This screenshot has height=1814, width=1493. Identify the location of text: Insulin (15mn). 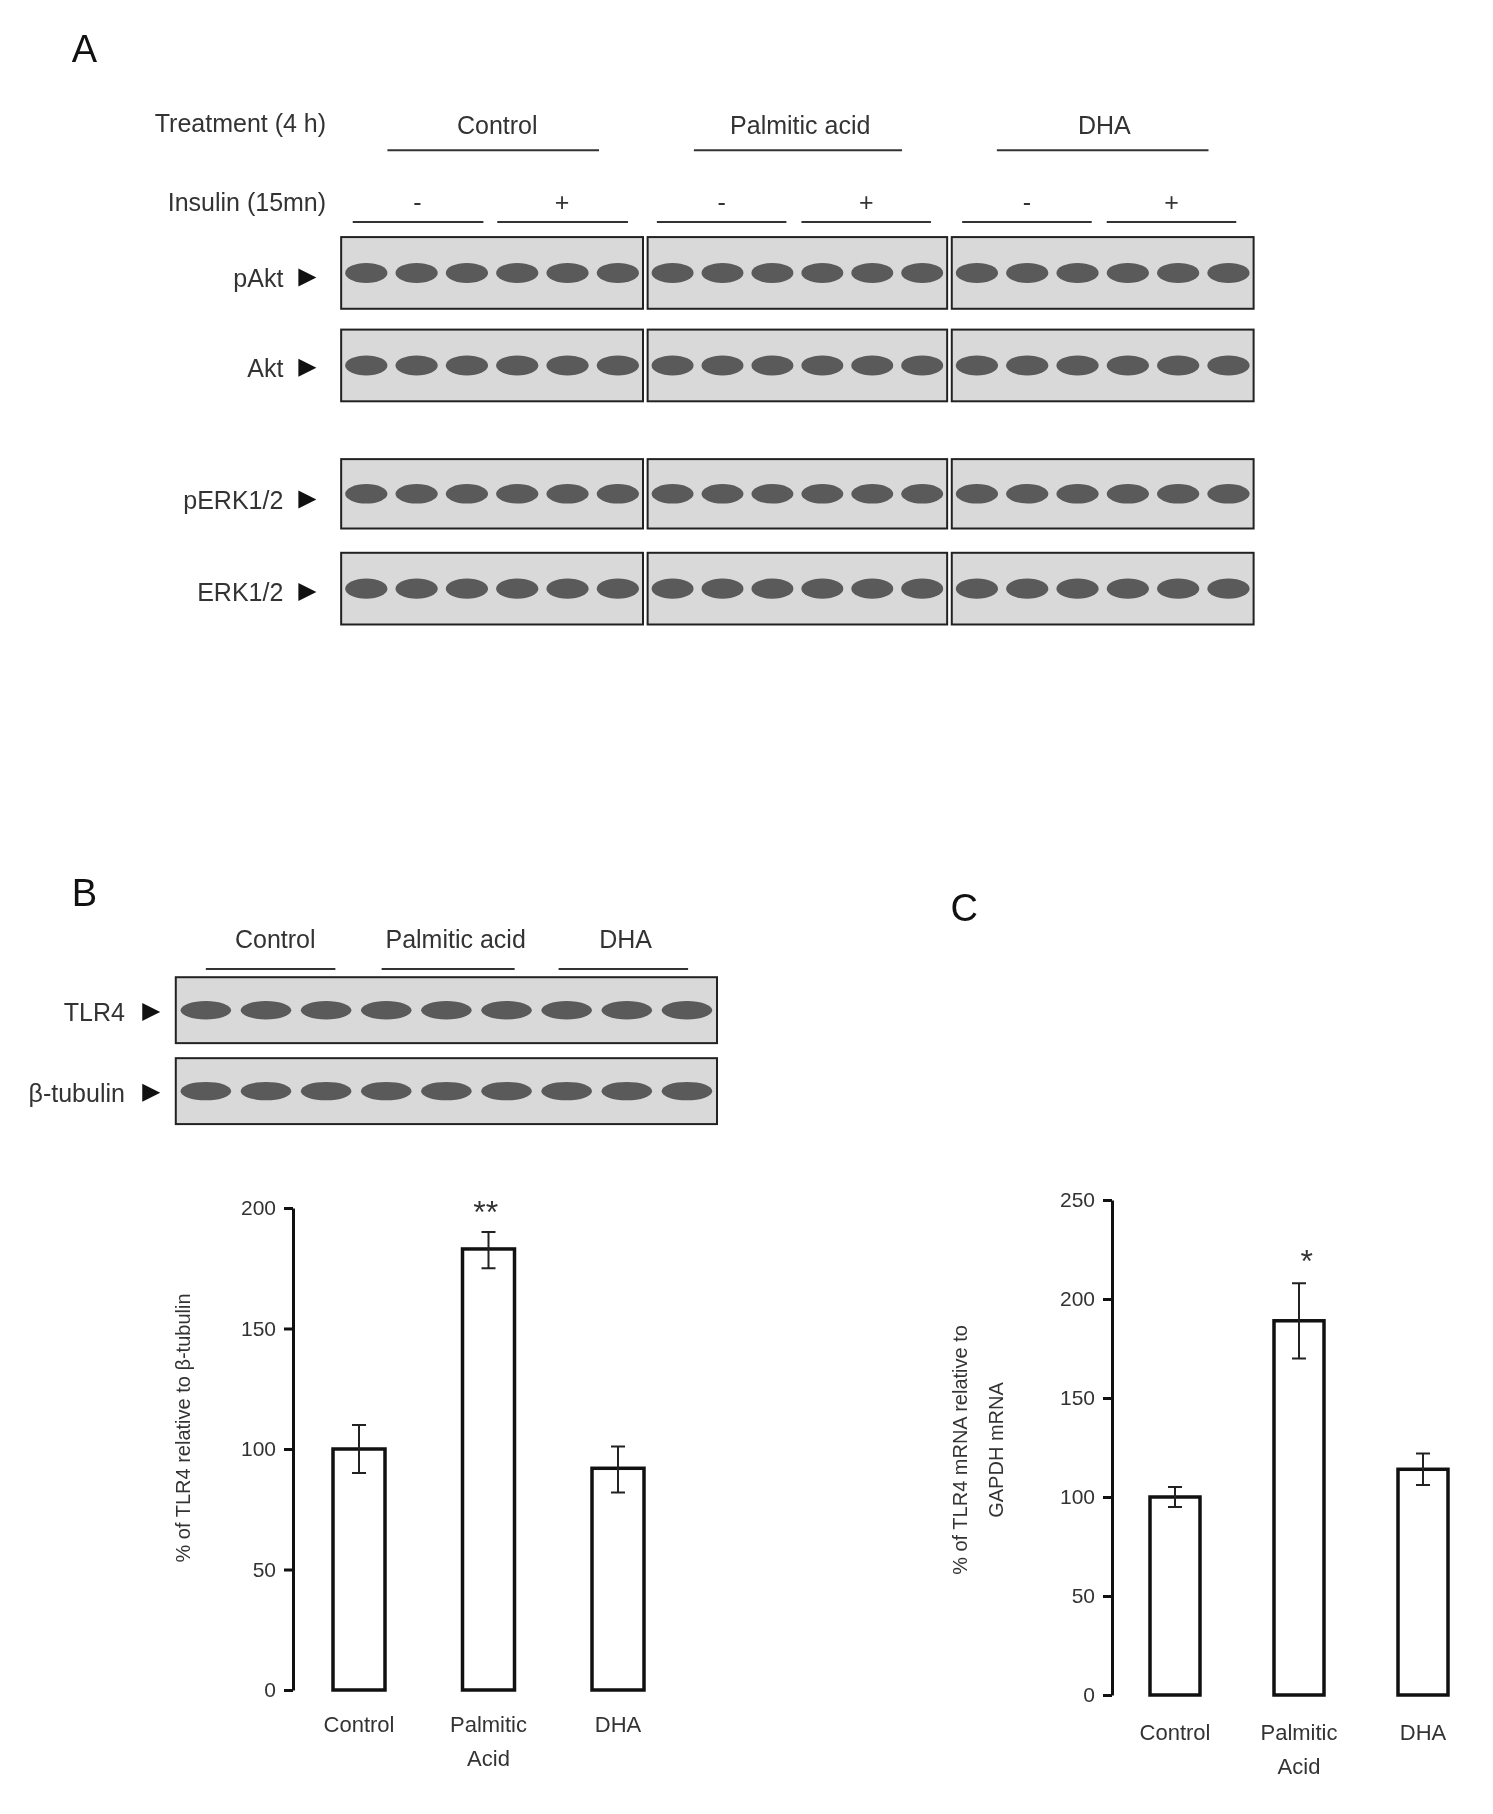
(247, 202).